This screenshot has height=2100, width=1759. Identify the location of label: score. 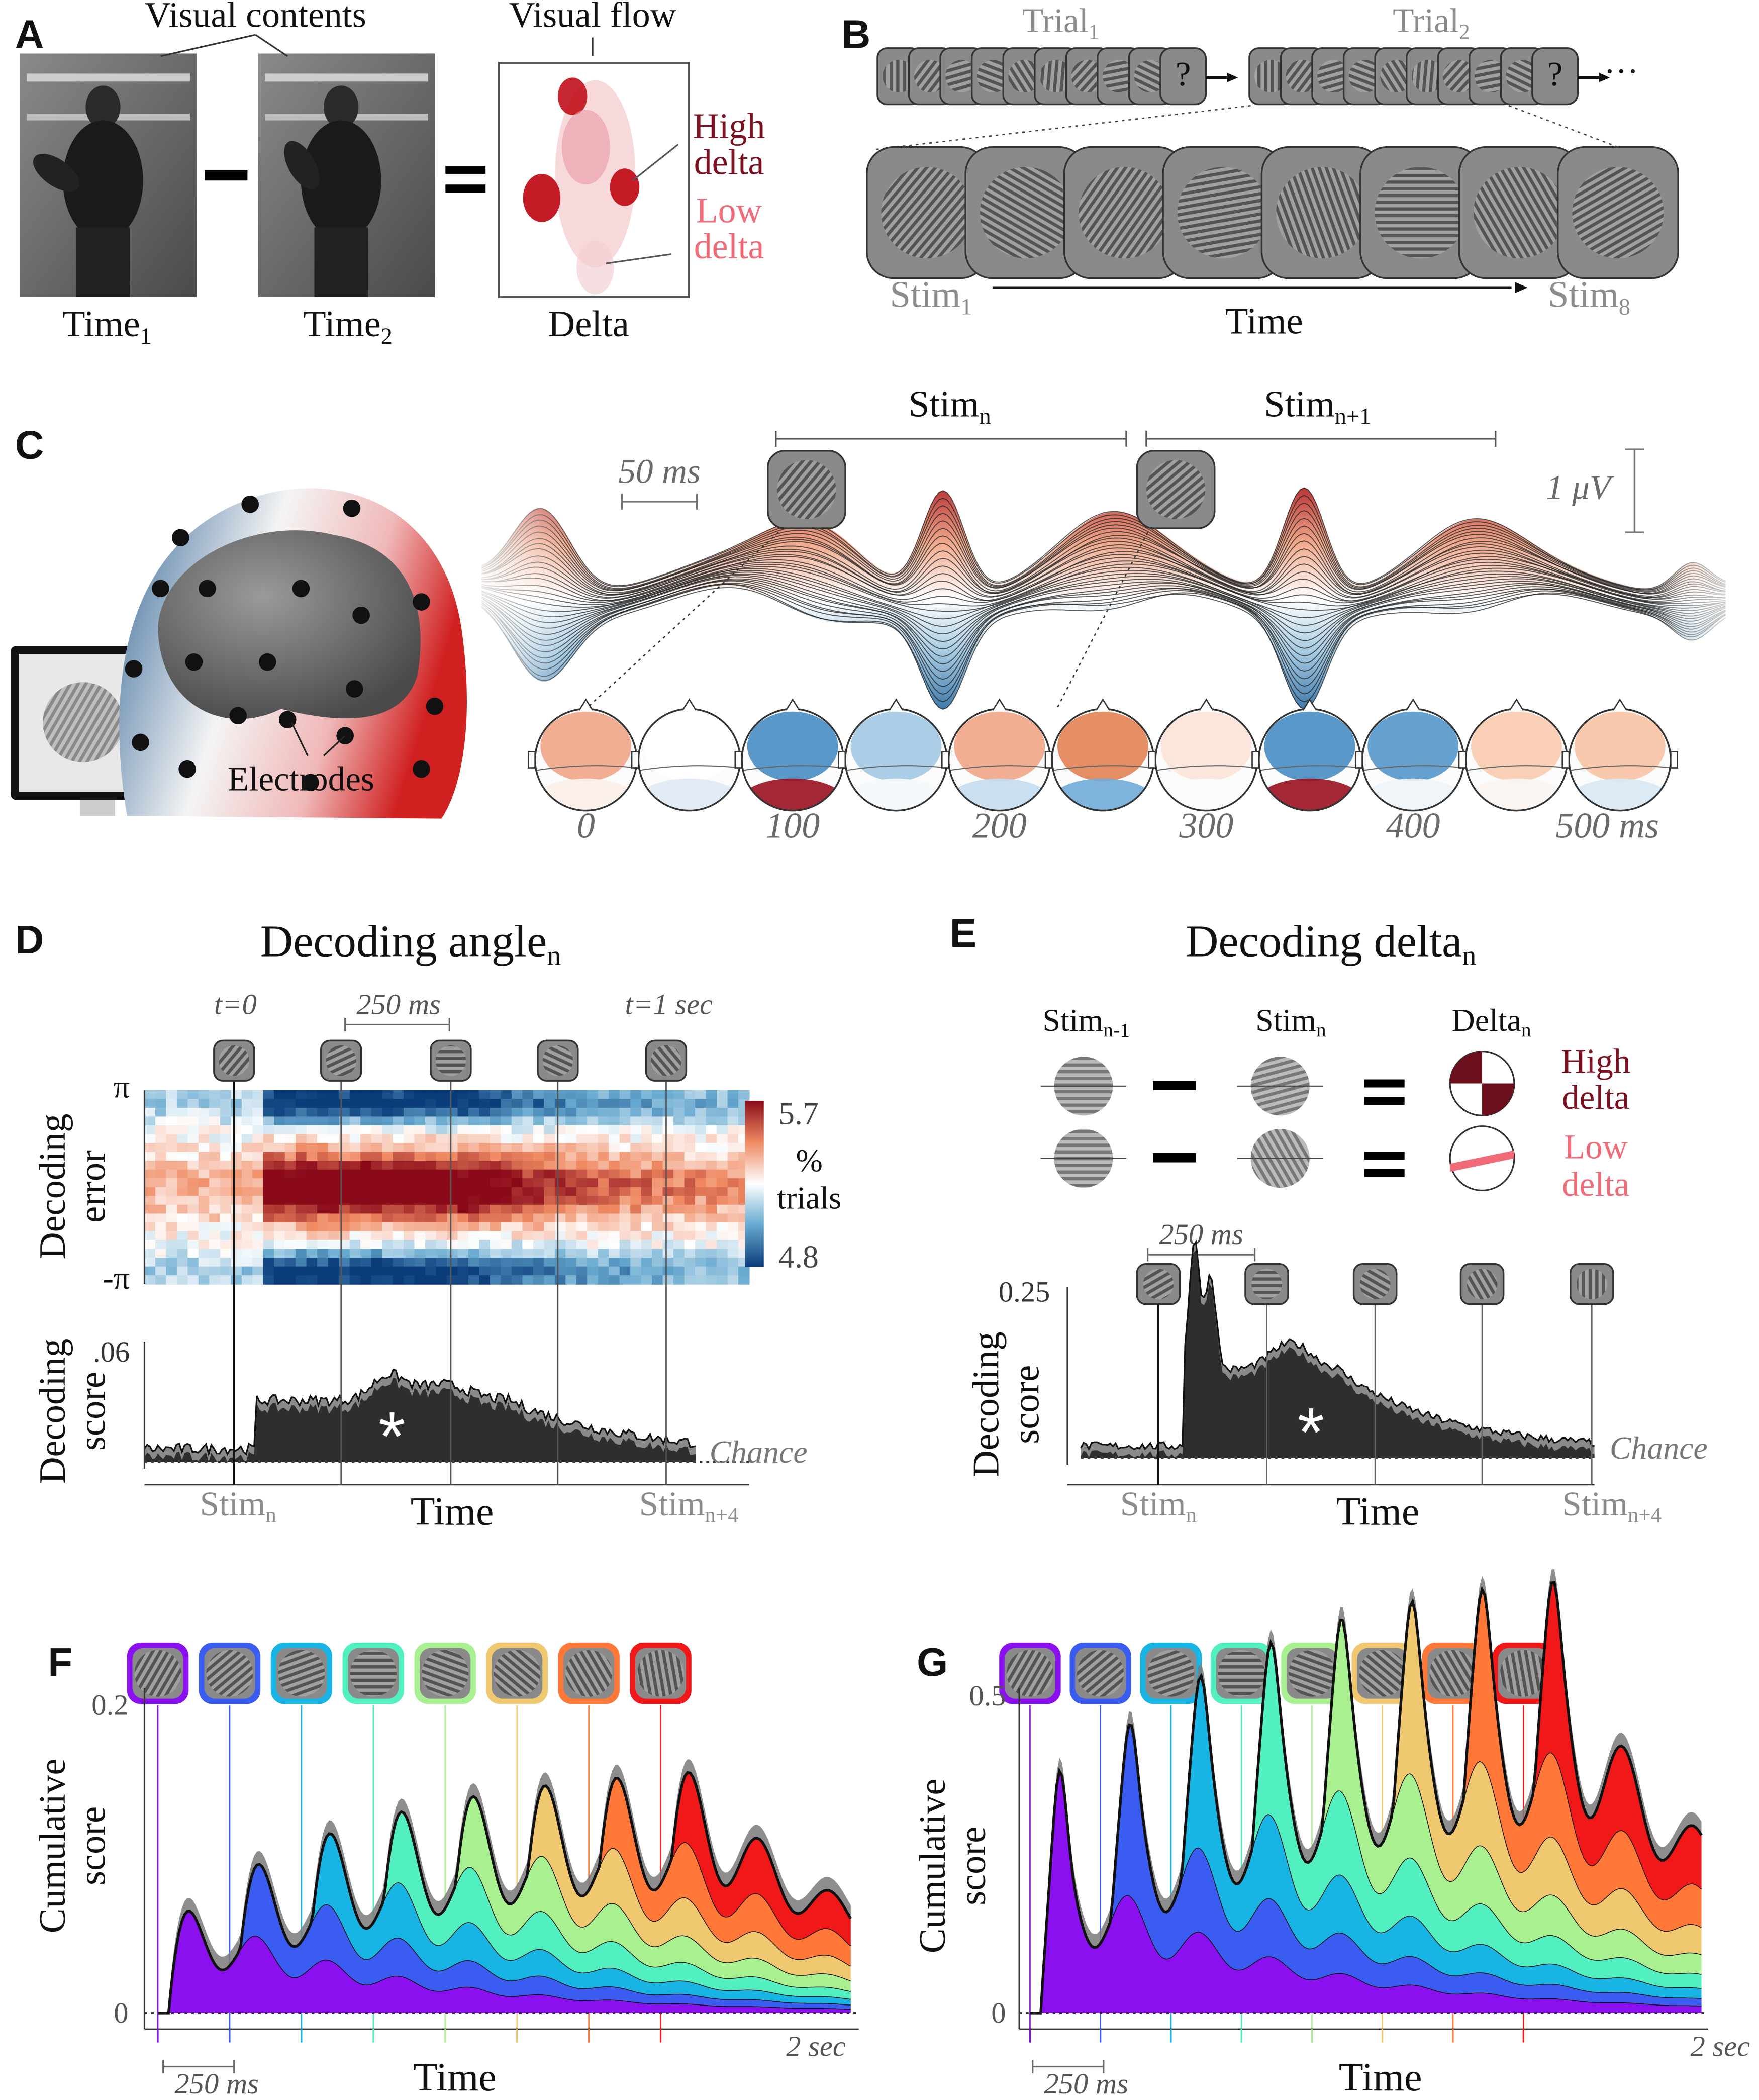
(93, 1411).